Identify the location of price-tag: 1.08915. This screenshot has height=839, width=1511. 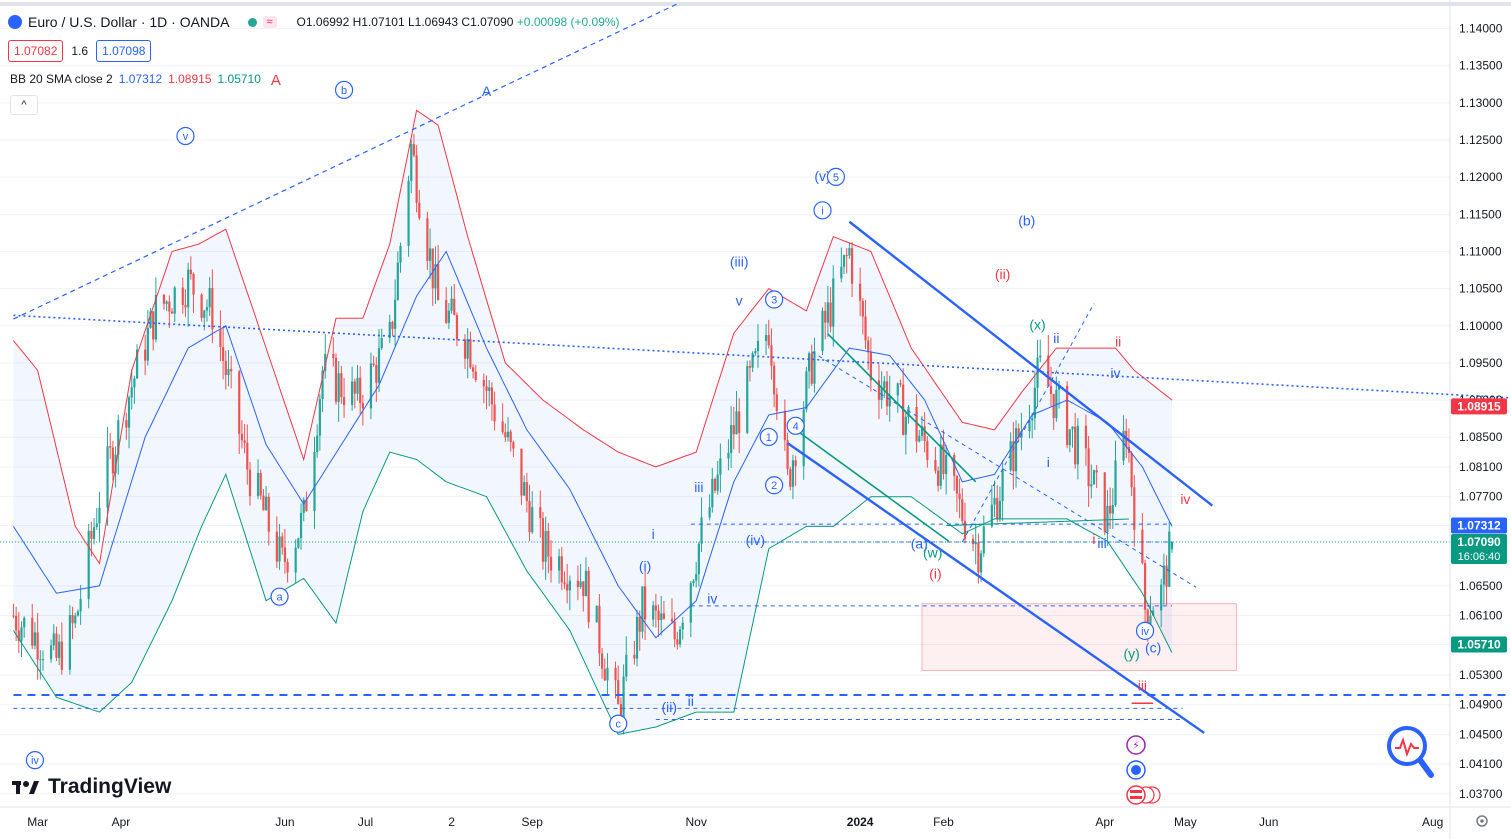
(1479, 406).